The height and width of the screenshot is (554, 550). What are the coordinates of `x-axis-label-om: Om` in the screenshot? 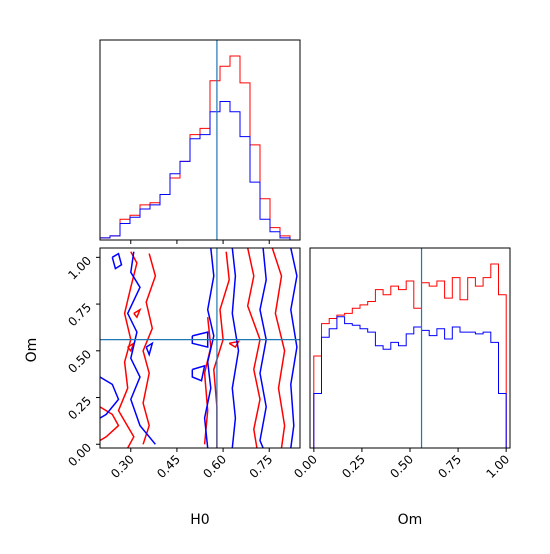 It's located at (410, 520).